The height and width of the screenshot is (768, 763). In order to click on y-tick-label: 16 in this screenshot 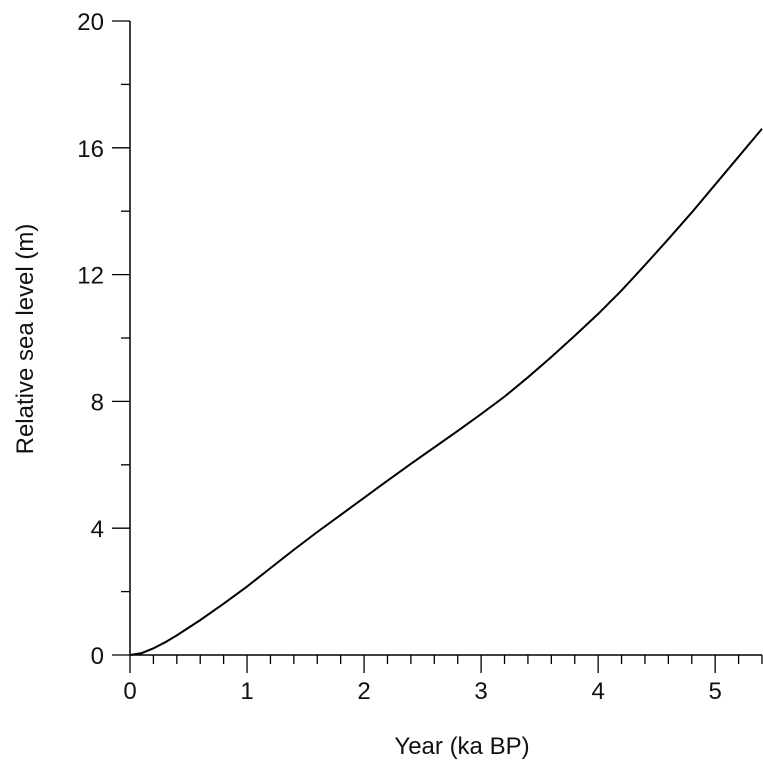, I will do `click(90, 149)`.